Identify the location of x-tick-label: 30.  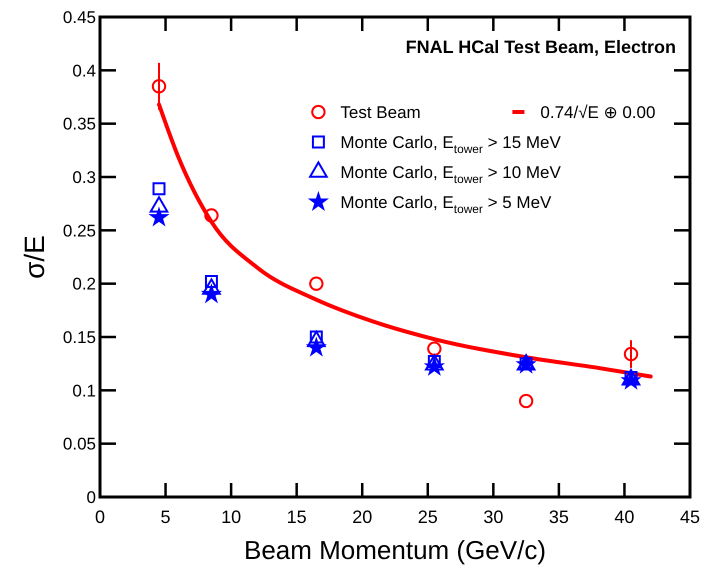
(493, 517).